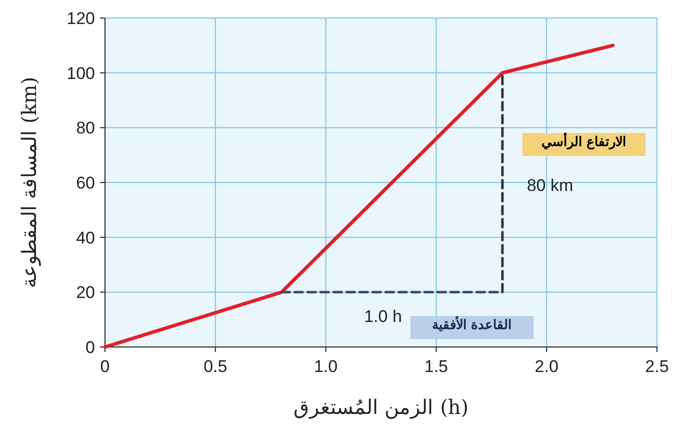  Describe the element at coordinates (105, 366) in the screenshot. I see `x-tick-label: 0` at that location.